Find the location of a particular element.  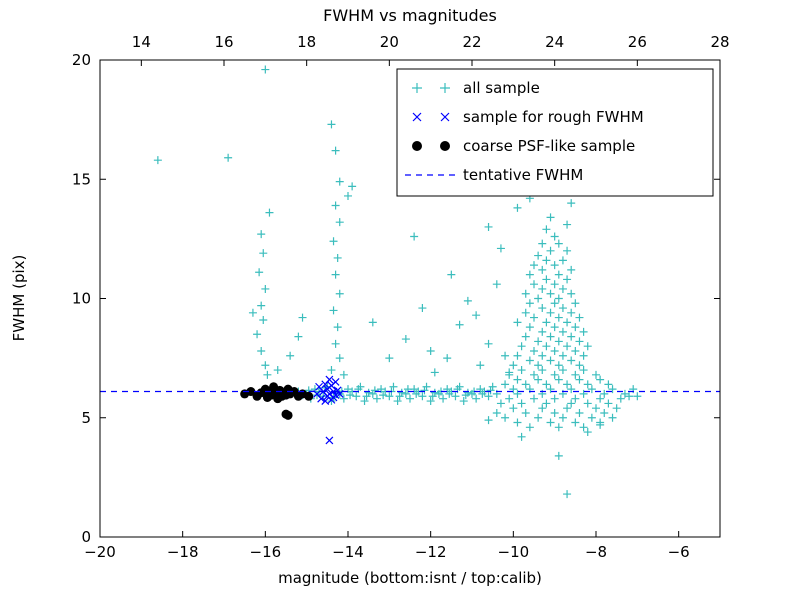

y-tick-label: 0 is located at coordinates (86, 537).